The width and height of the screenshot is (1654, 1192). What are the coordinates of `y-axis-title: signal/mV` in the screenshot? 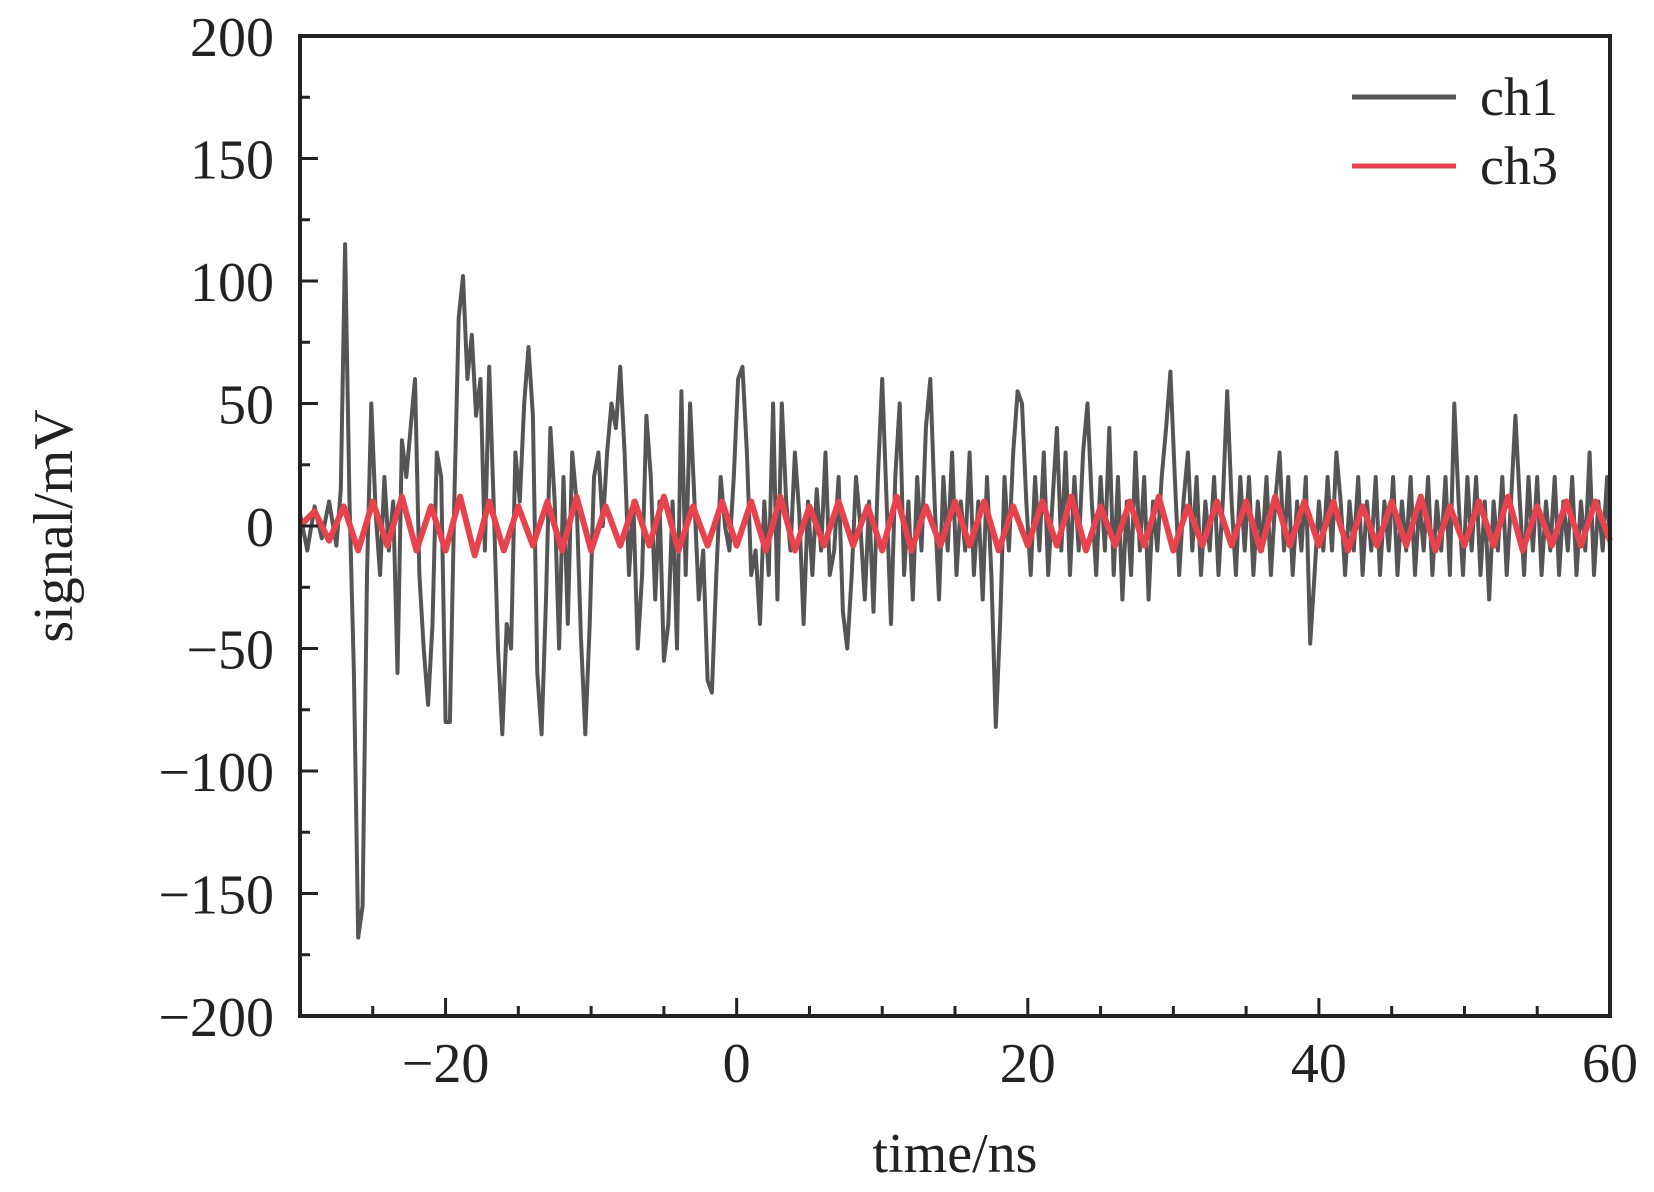 It's located at (54, 525).